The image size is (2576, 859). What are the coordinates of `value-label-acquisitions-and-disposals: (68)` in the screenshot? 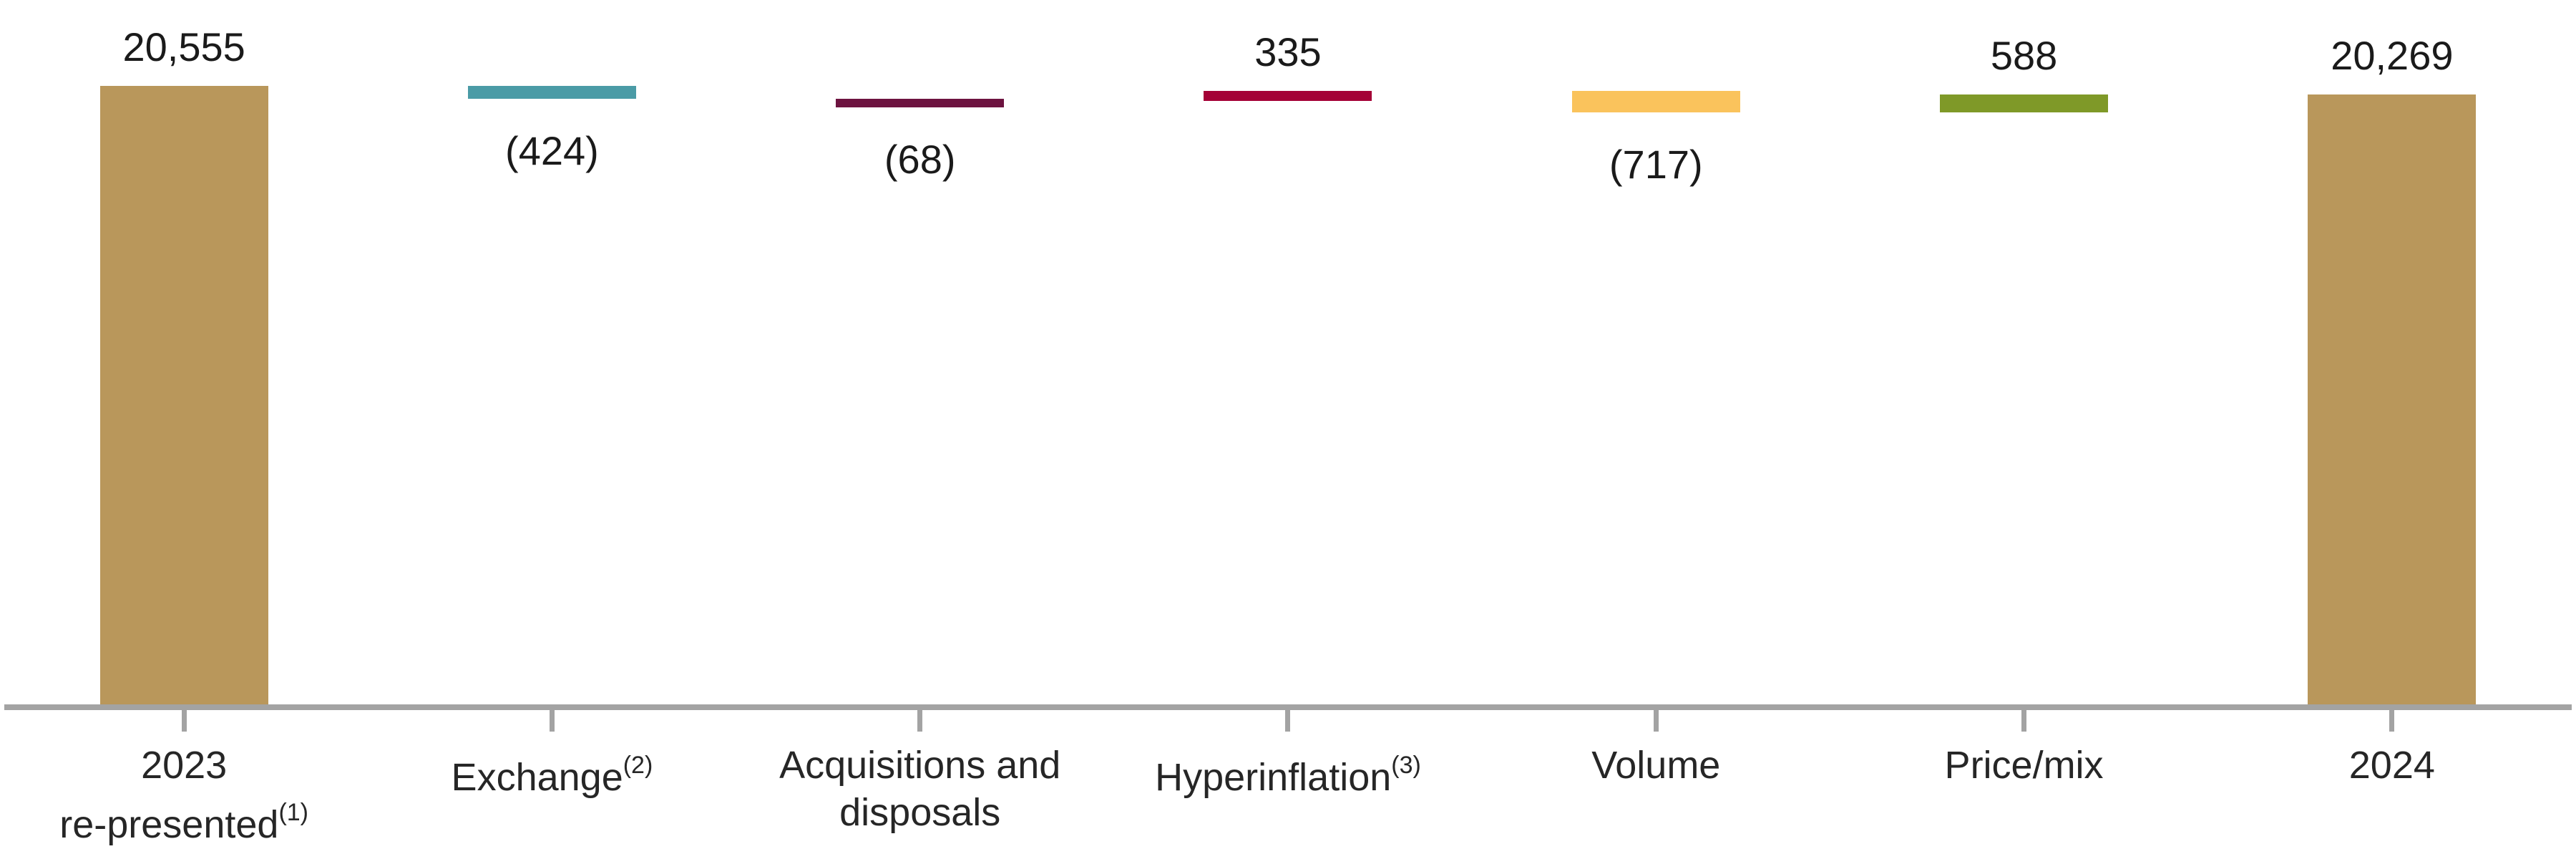 It's located at (920, 159).